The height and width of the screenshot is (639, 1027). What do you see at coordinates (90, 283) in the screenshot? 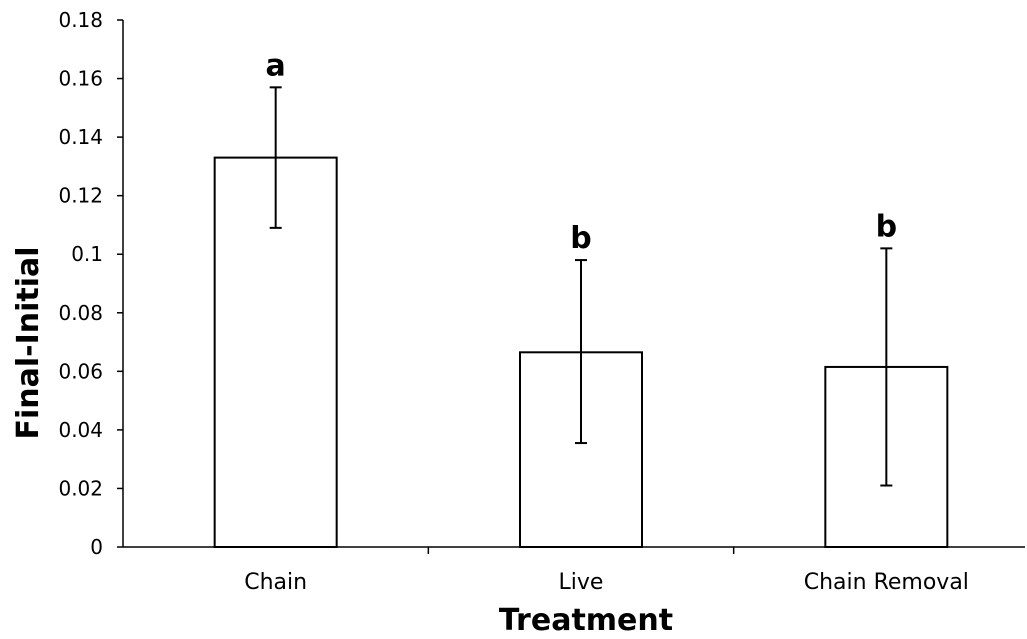
I see `y-ticks: 0 0.02 0.04 0.06 0.08 0.1 0.12 0.14 0.16 0.18` at bounding box center [90, 283].